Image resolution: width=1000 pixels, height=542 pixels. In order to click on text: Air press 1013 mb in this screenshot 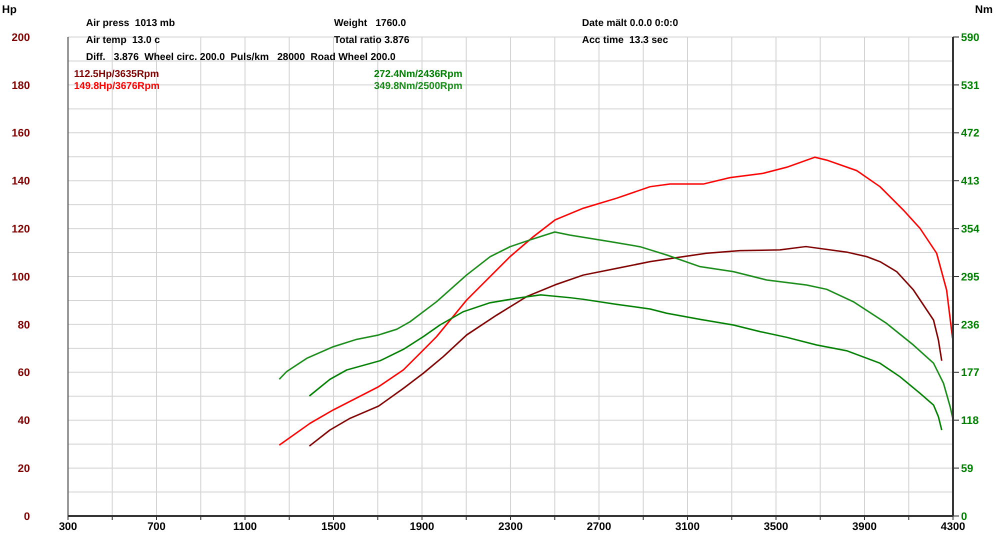, I will do `click(130, 23)`.